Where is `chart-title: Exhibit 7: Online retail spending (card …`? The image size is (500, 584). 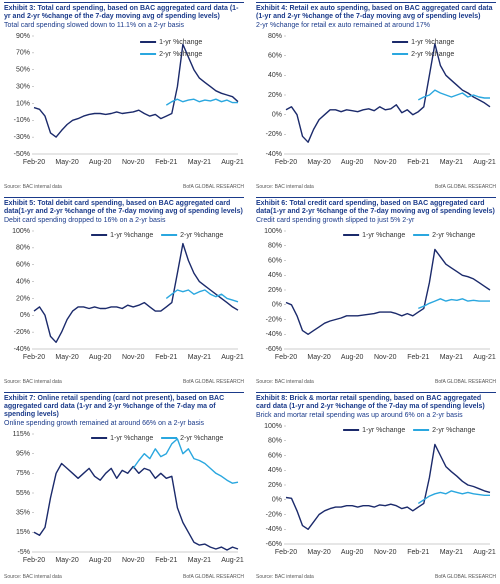 chart-title: Exhibit 7: Online retail spending (card … is located at coordinates (114, 406).